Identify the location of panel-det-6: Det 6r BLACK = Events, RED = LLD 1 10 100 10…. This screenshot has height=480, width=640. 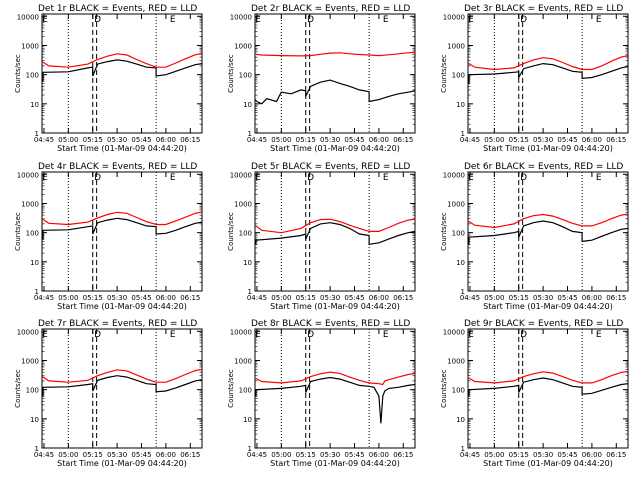
(534, 236).